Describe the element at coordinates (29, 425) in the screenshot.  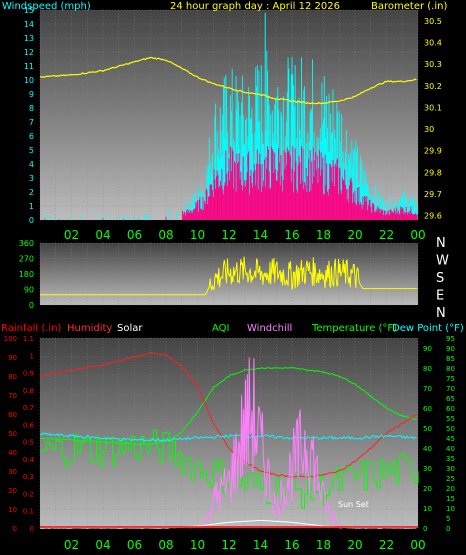
I see `rain-tick-label: 0.6` at that location.